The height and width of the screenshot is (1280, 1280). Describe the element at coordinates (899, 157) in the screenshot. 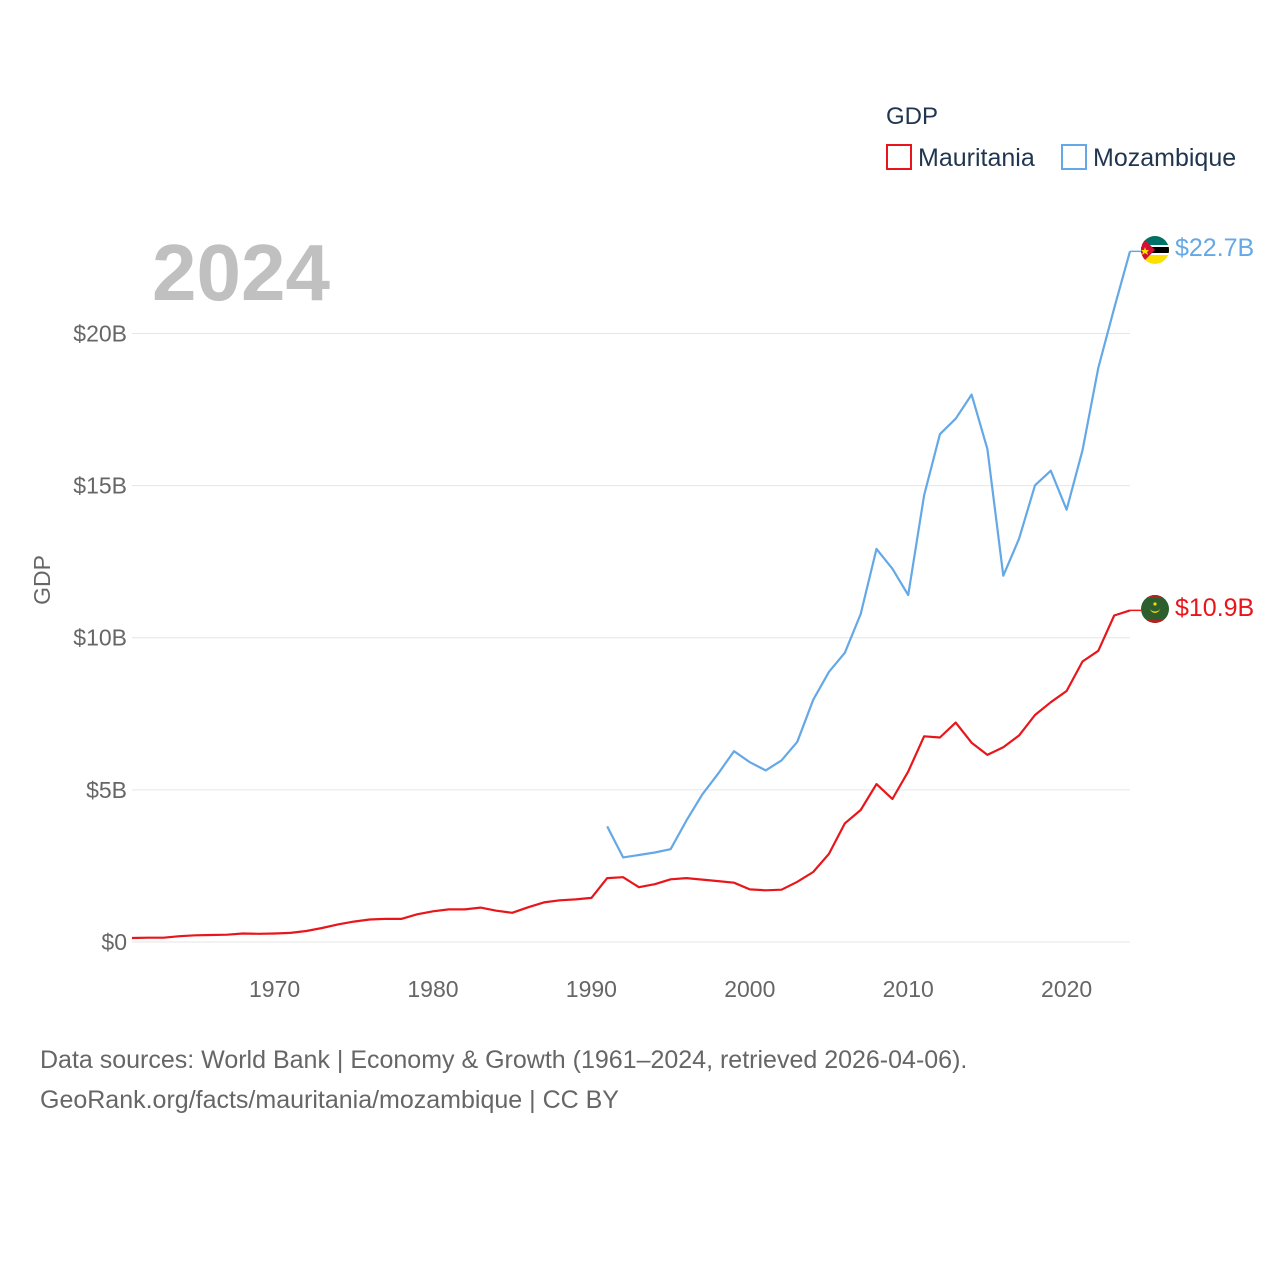

I see `legend-swatch-mauritania` at that location.